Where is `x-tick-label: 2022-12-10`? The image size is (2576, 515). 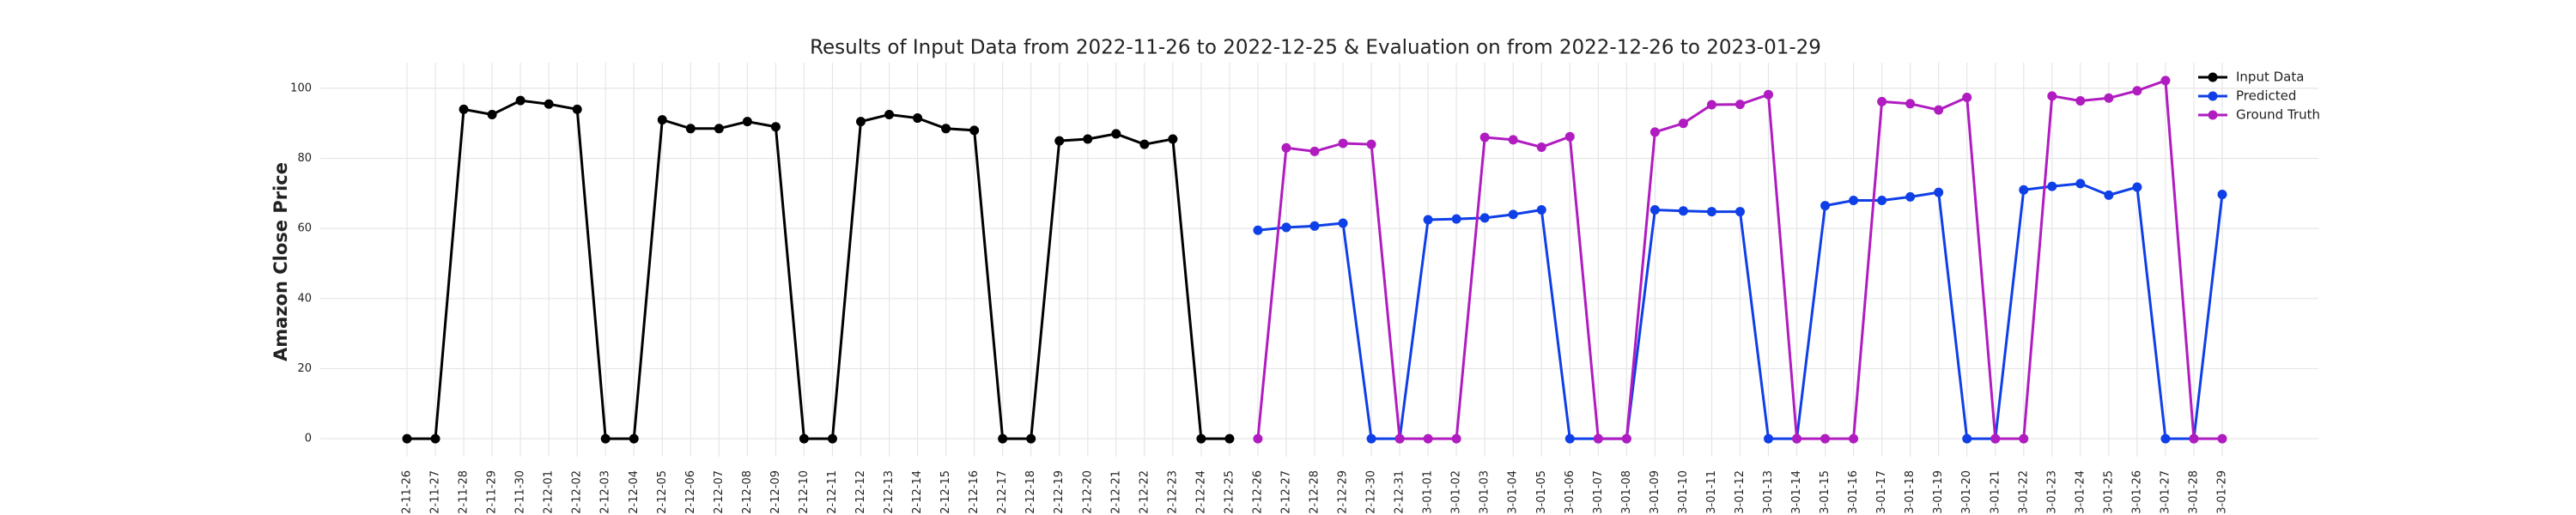 x-tick-label: 2022-12-10 is located at coordinates (804, 492).